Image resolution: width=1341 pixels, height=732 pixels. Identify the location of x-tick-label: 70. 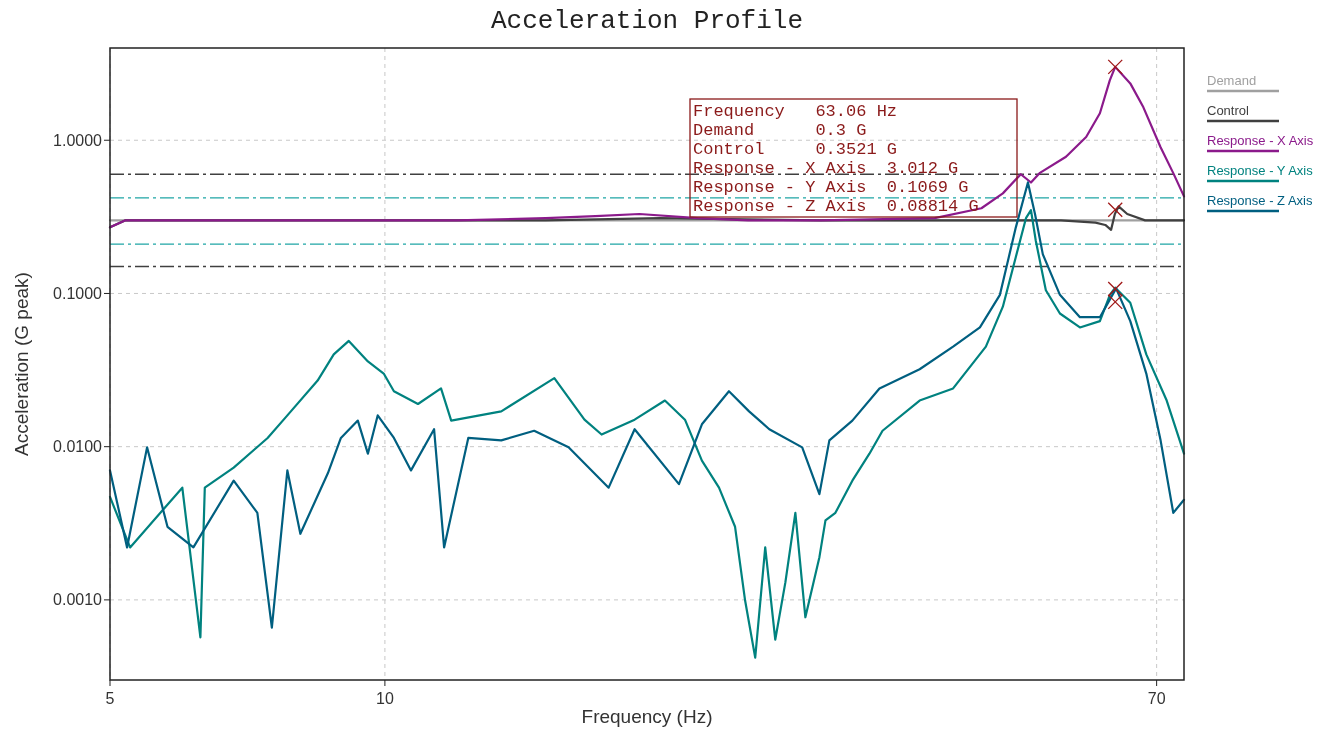
(1156, 698).